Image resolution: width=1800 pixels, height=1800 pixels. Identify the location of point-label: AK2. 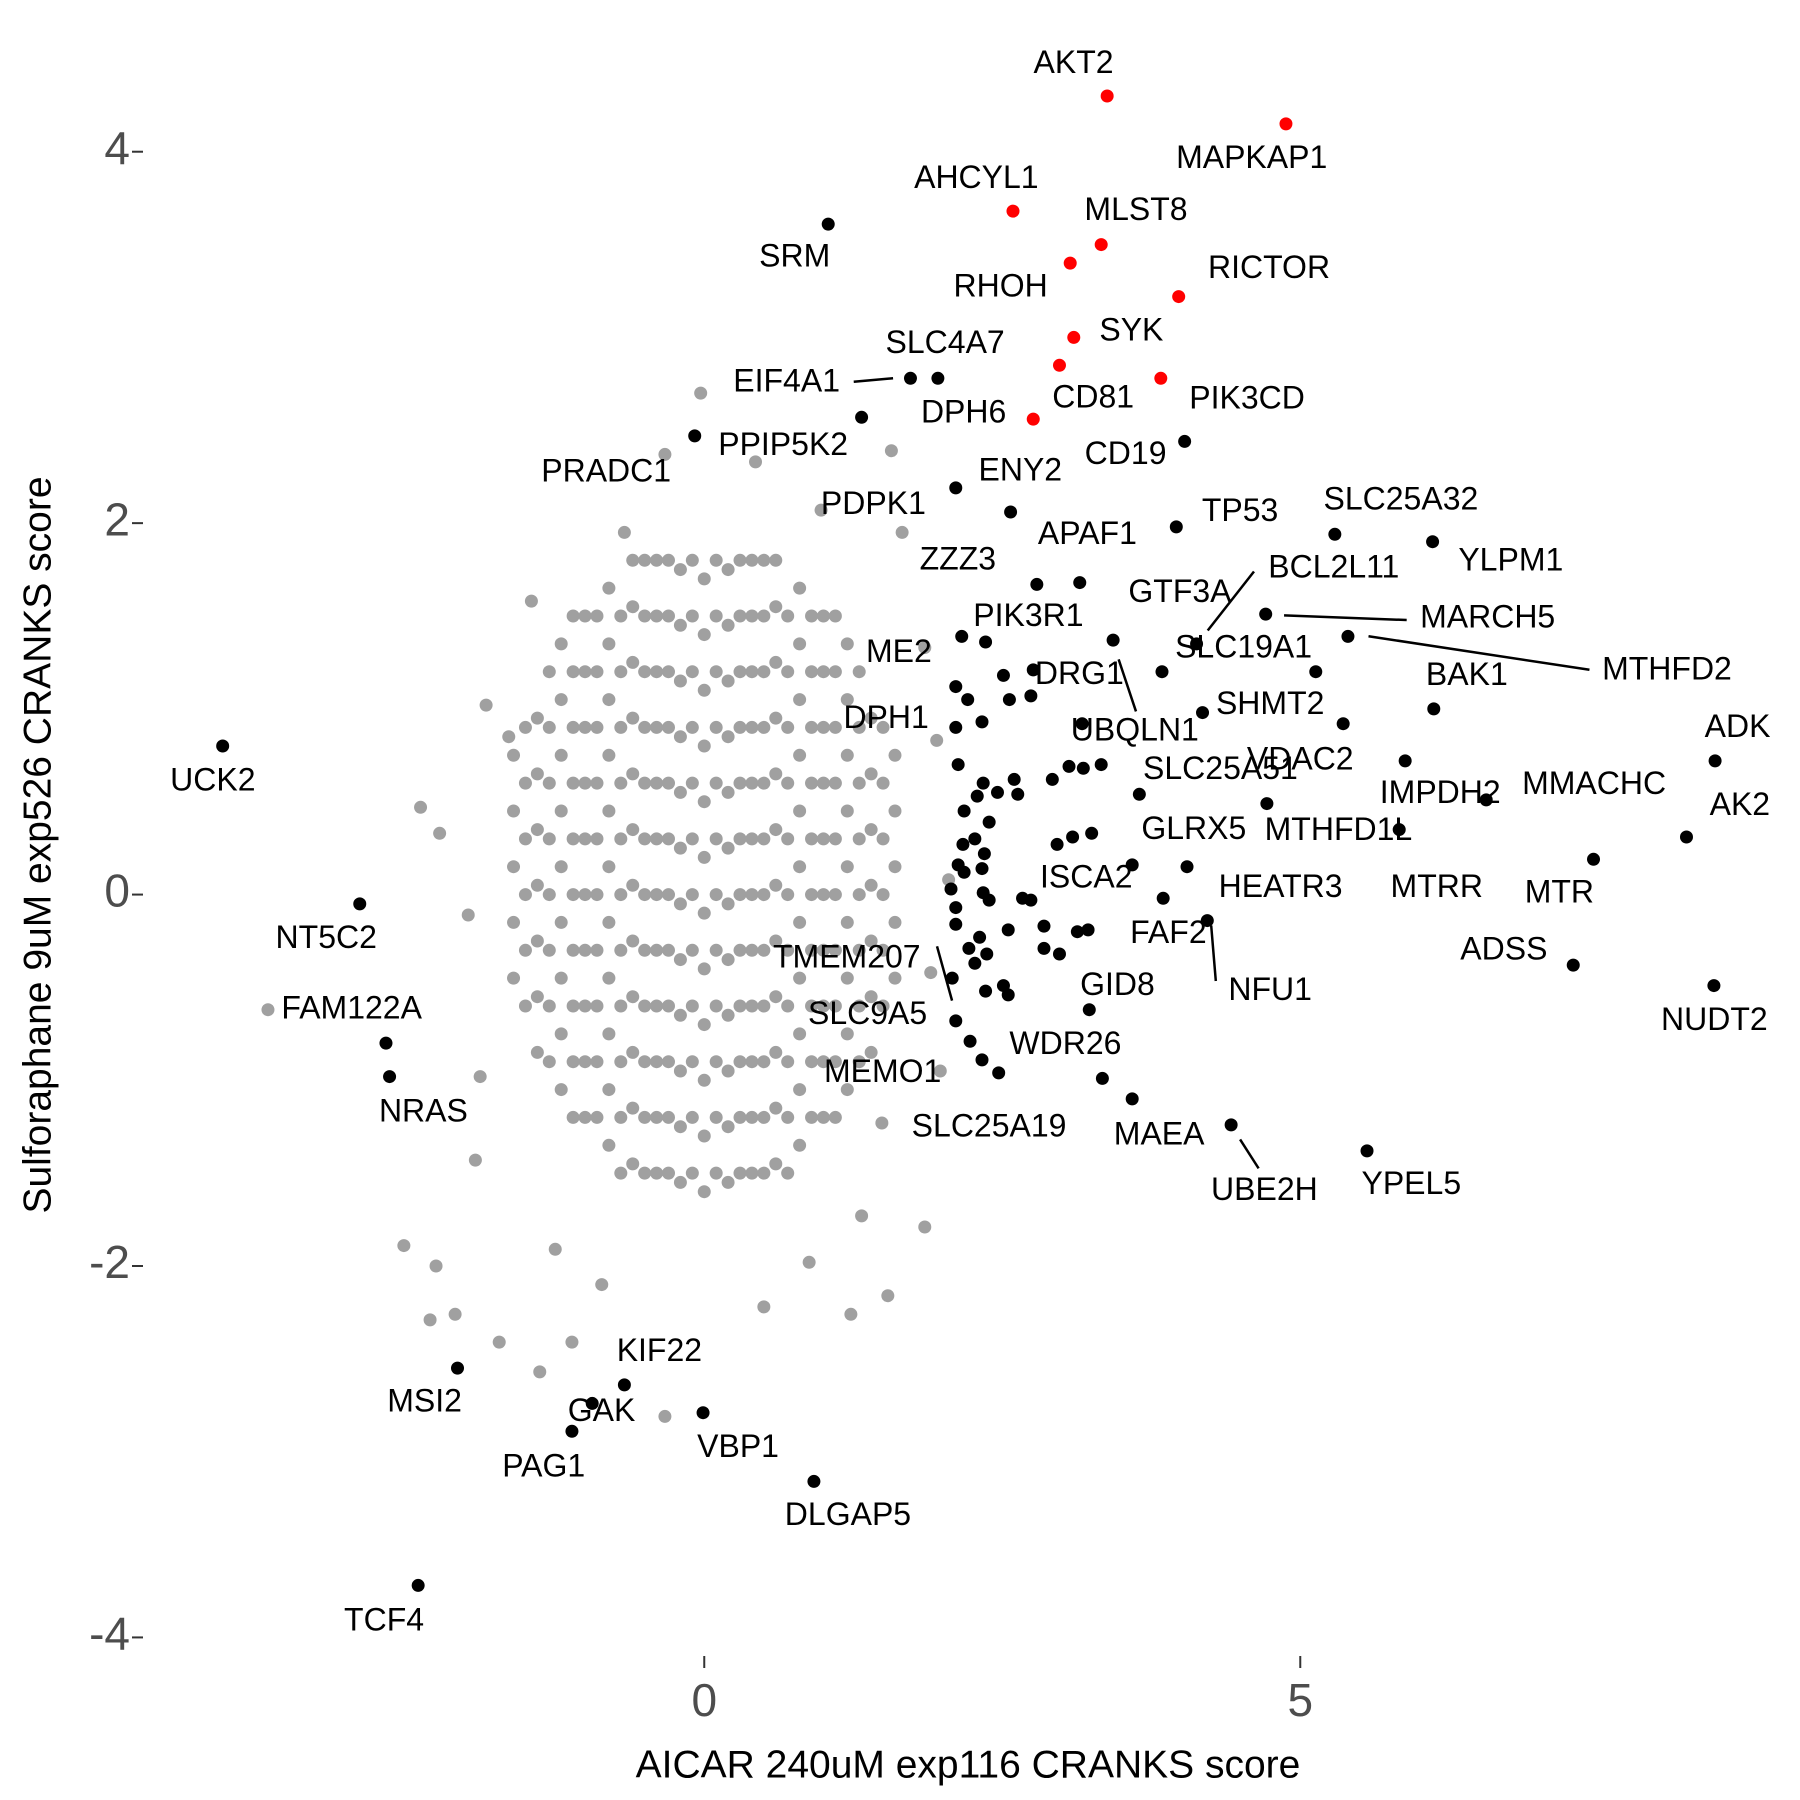
(1740, 804).